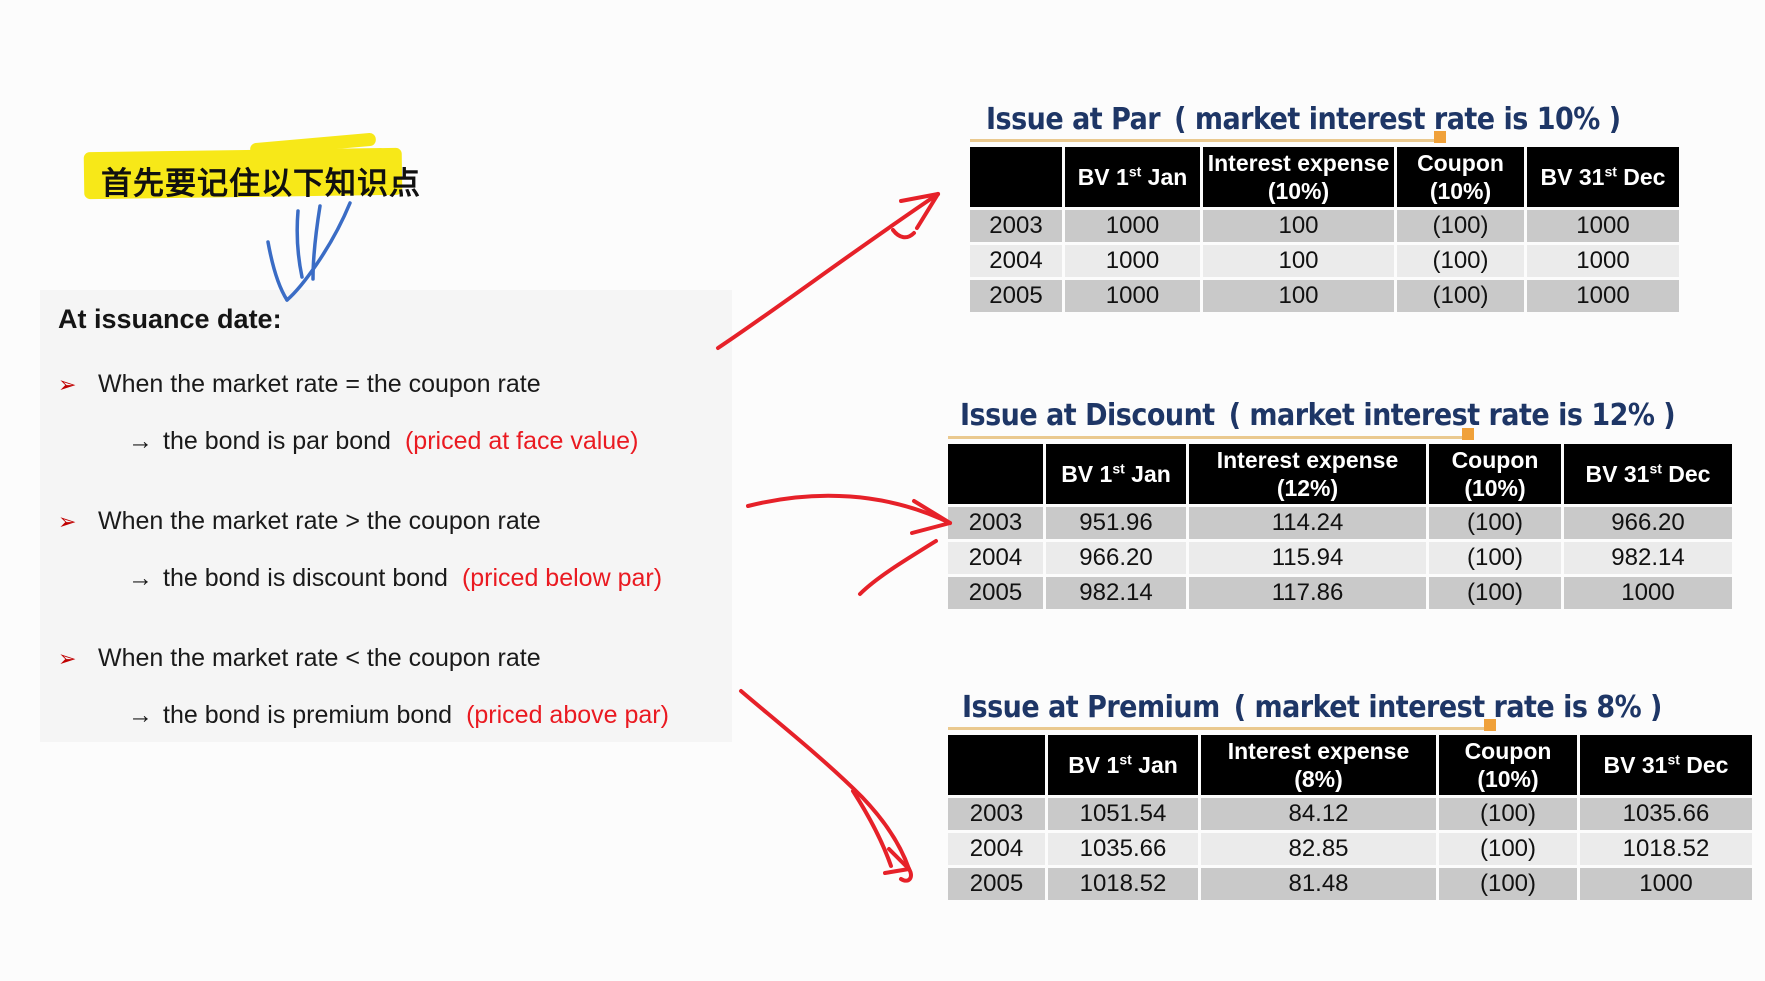 The width and height of the screenshot is (1765, 981). I want to click on red-tick, so click(903, 234).